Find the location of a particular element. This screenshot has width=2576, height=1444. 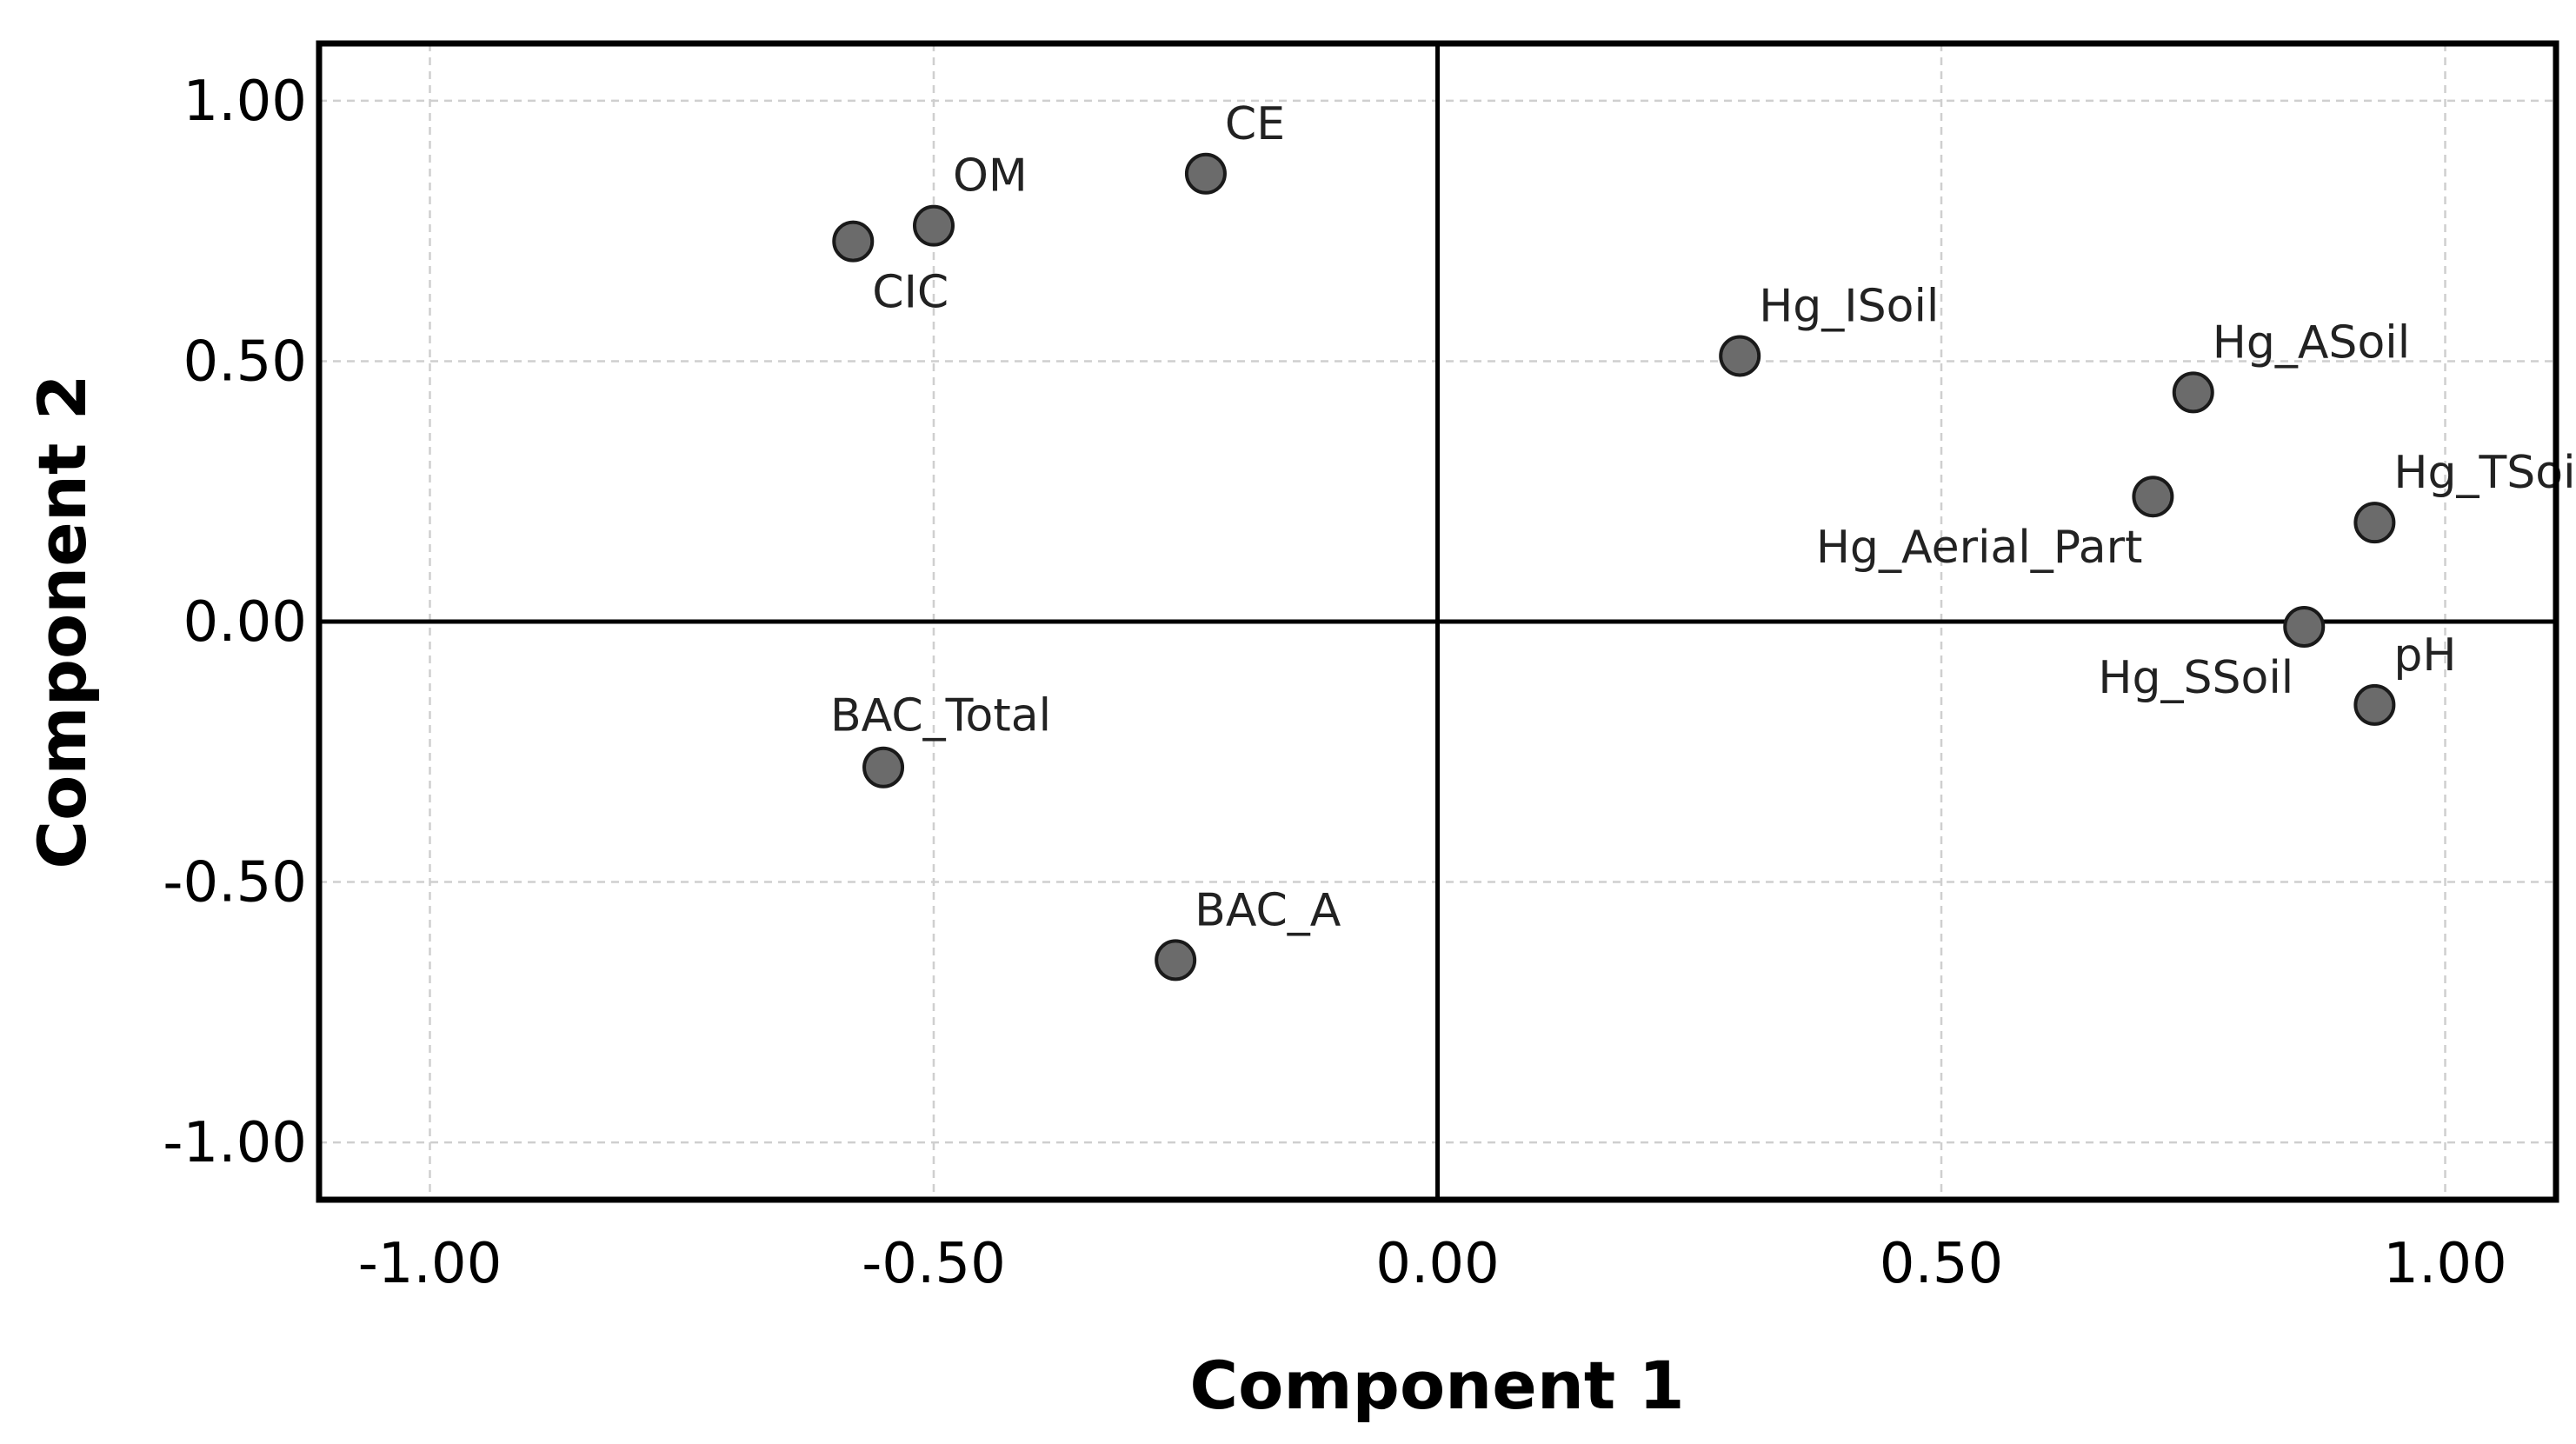

x-axis-ticks: -1.00 -0.50 0.00 0.50 1.00 is located at coordinates (1432, 1264).